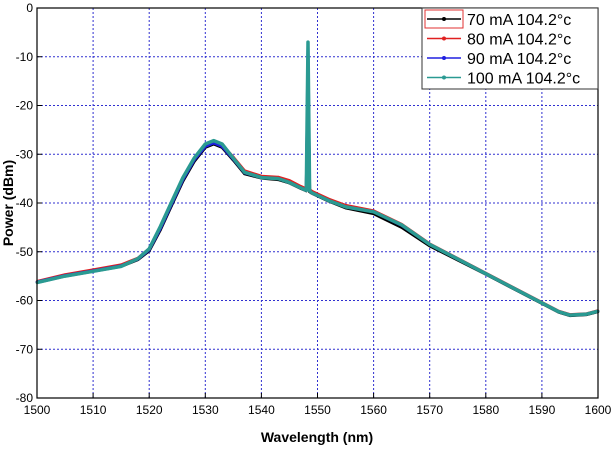 The image size is (614, 449). I want to click on y-tick-label: -80, so click(25, 398).